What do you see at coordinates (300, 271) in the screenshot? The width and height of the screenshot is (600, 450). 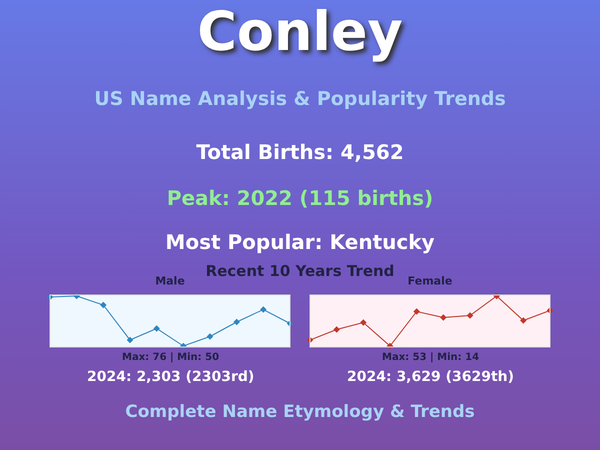 I see `text: Recent 10 Years Trend` at bounding box center [300, 271].